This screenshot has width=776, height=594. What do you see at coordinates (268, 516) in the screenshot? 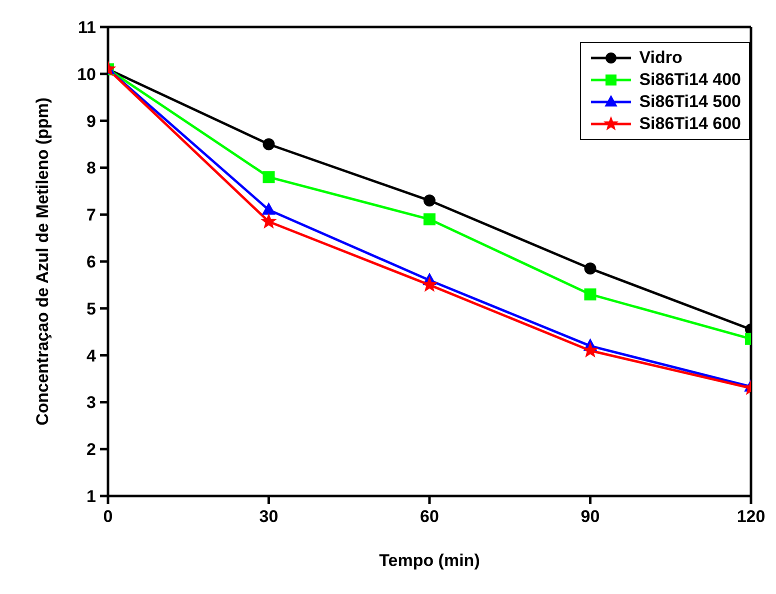
I see `x-tick-label: 30` at bounding box center [268, 516].